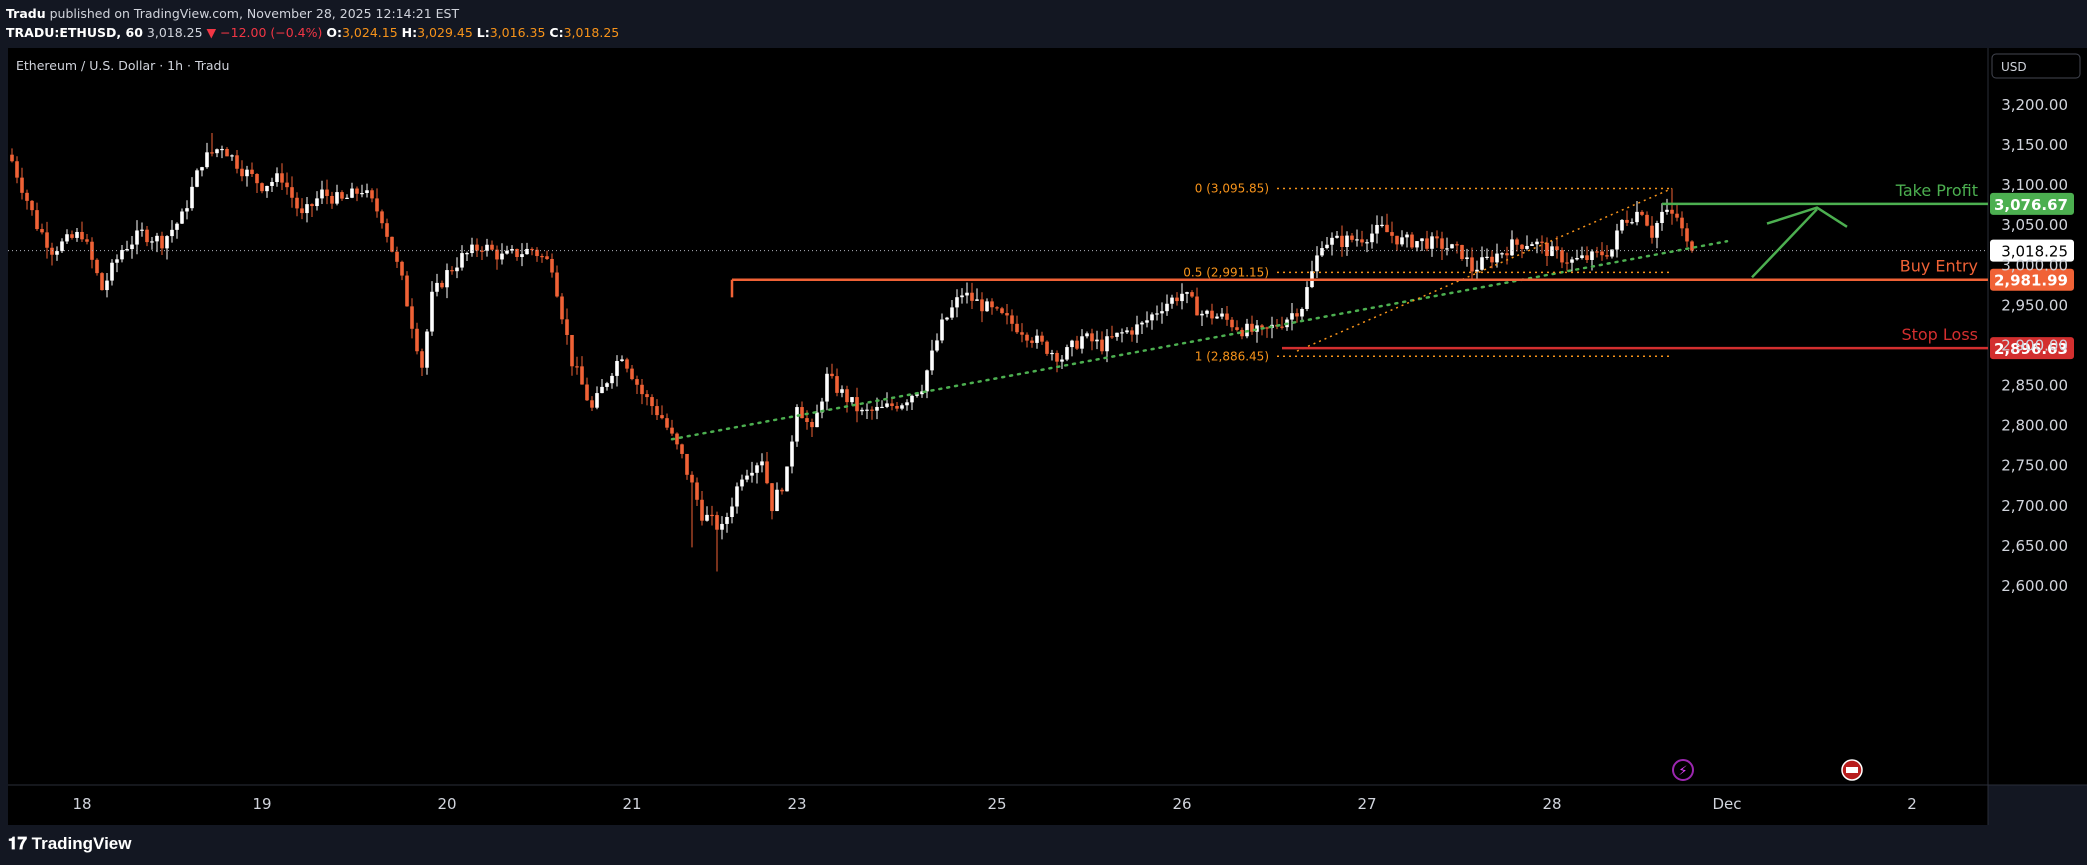 The width and height of the screenshot is (2087, 865). What do you see at coordinates (69, 844) in the screenshot?
I see `tradingview-logo: 𝟏𝟕 TradingView` at bounding box center [69, 844].